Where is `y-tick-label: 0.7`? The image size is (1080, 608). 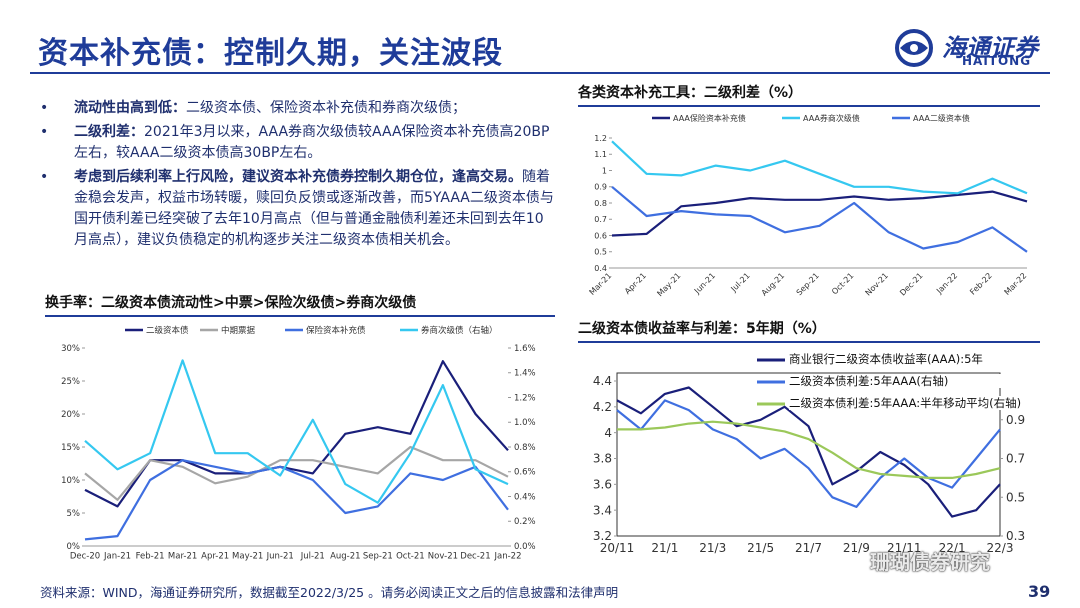 y-tick-label: 0.7 is located at coordinates (600, 219).